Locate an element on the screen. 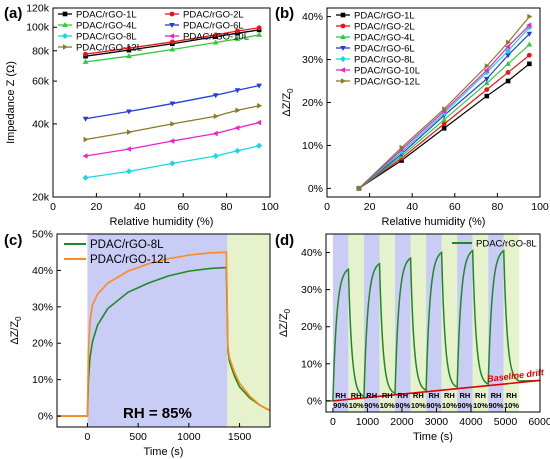 Image resolution: width=550 pixels, height=459 pixels. panel-a-legend-label: PDAC/rGO-6L is located at coordinates (213, 26).